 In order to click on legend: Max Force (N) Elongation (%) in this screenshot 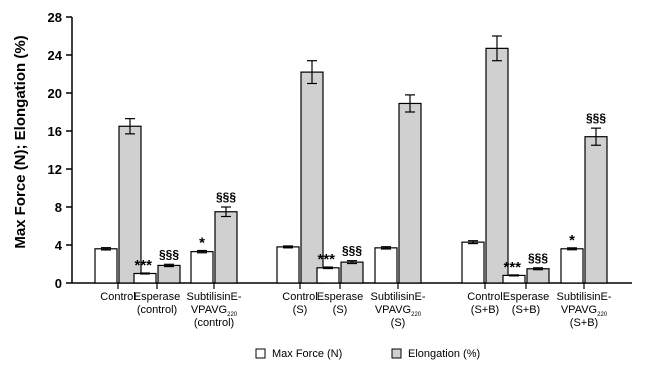, I will do `click(367, 354)`.